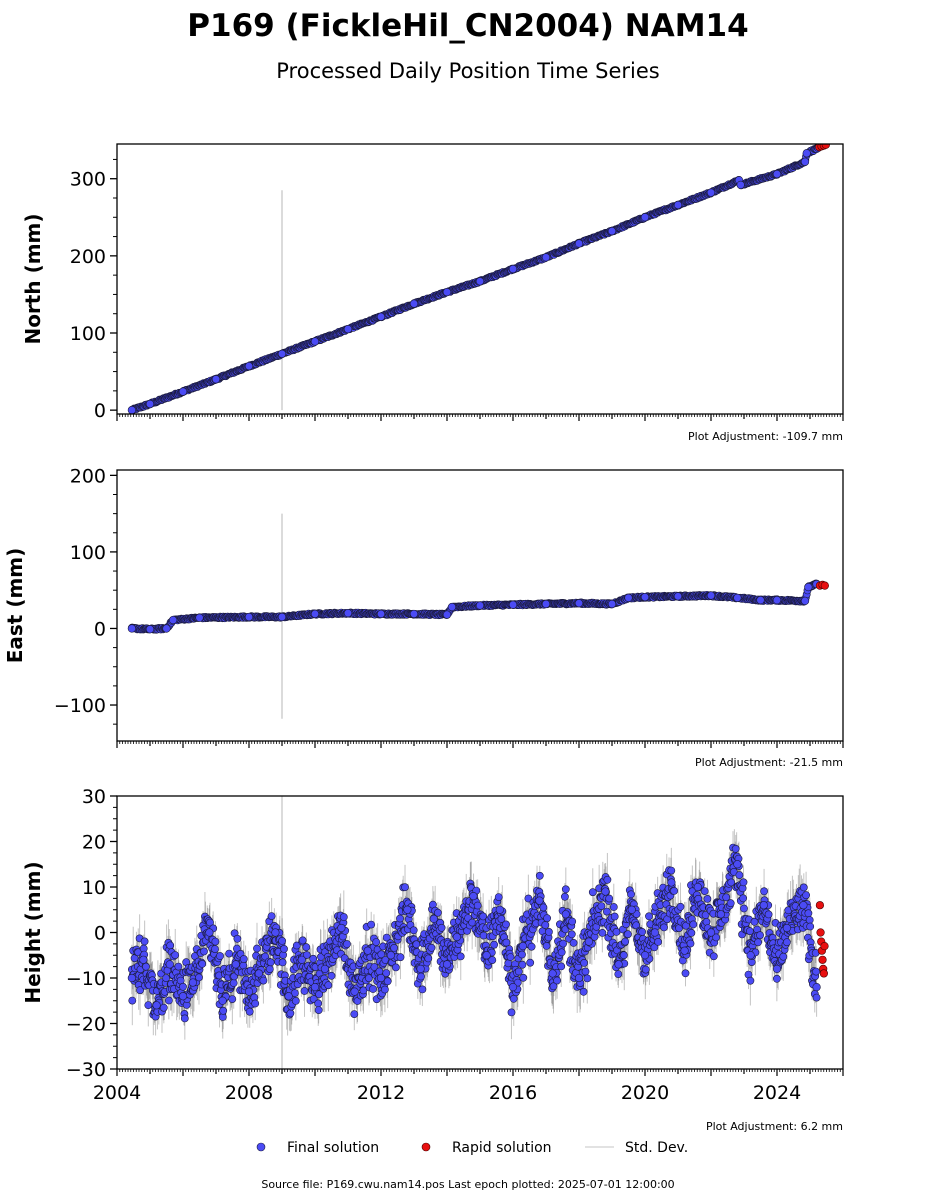  I want to click on y-tick-label: 300, so click(88, 180).